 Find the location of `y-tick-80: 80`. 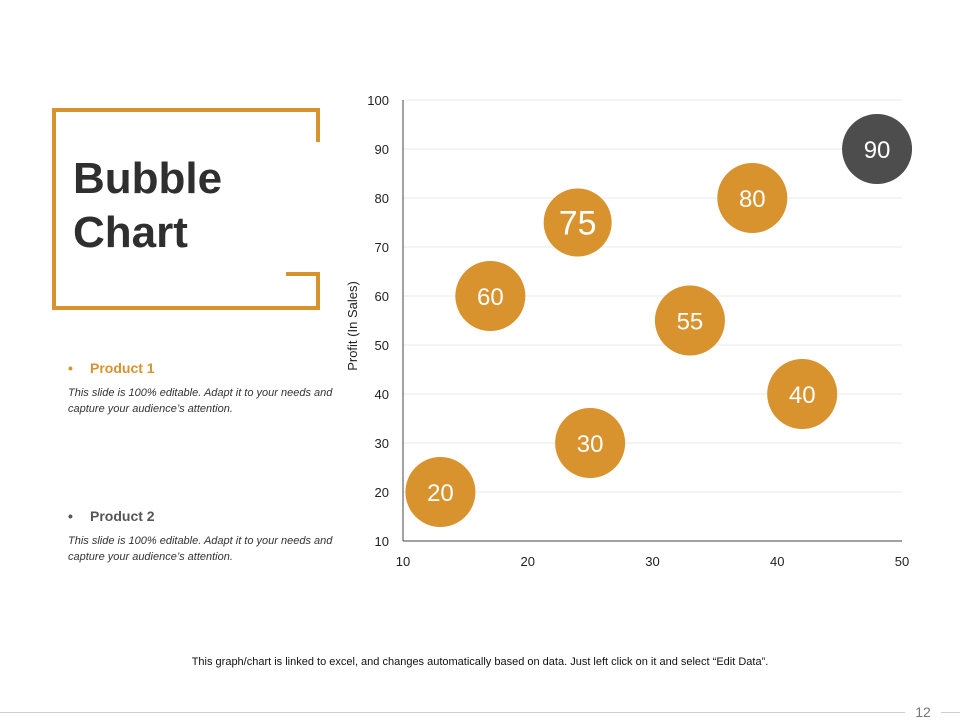

y-tick-80: 80 is located at coordinates (382, 198).